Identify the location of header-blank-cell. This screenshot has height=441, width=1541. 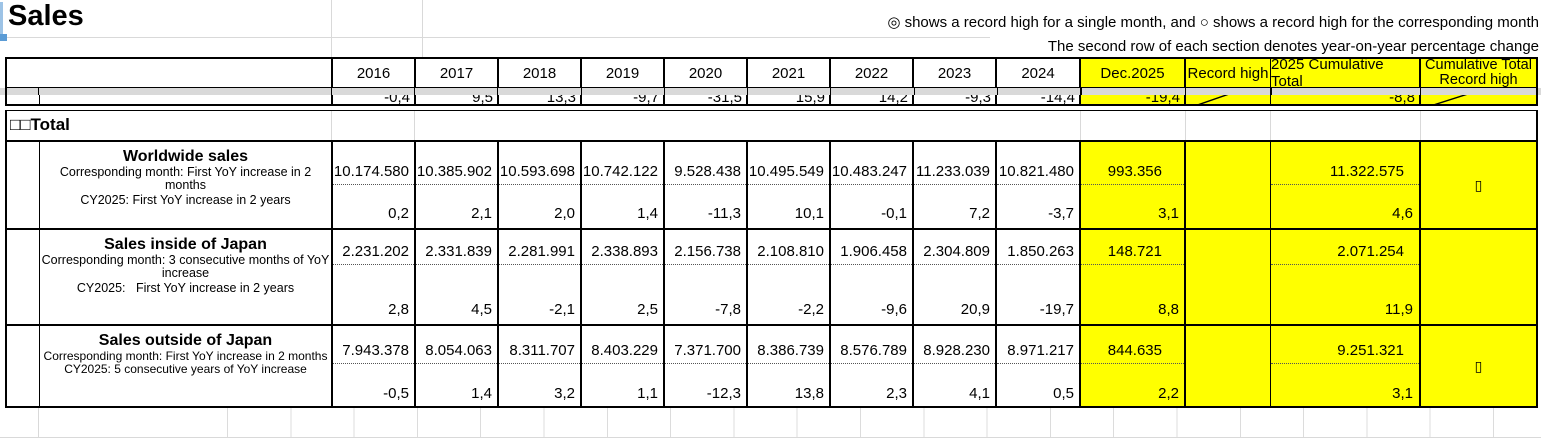
(170, 73).